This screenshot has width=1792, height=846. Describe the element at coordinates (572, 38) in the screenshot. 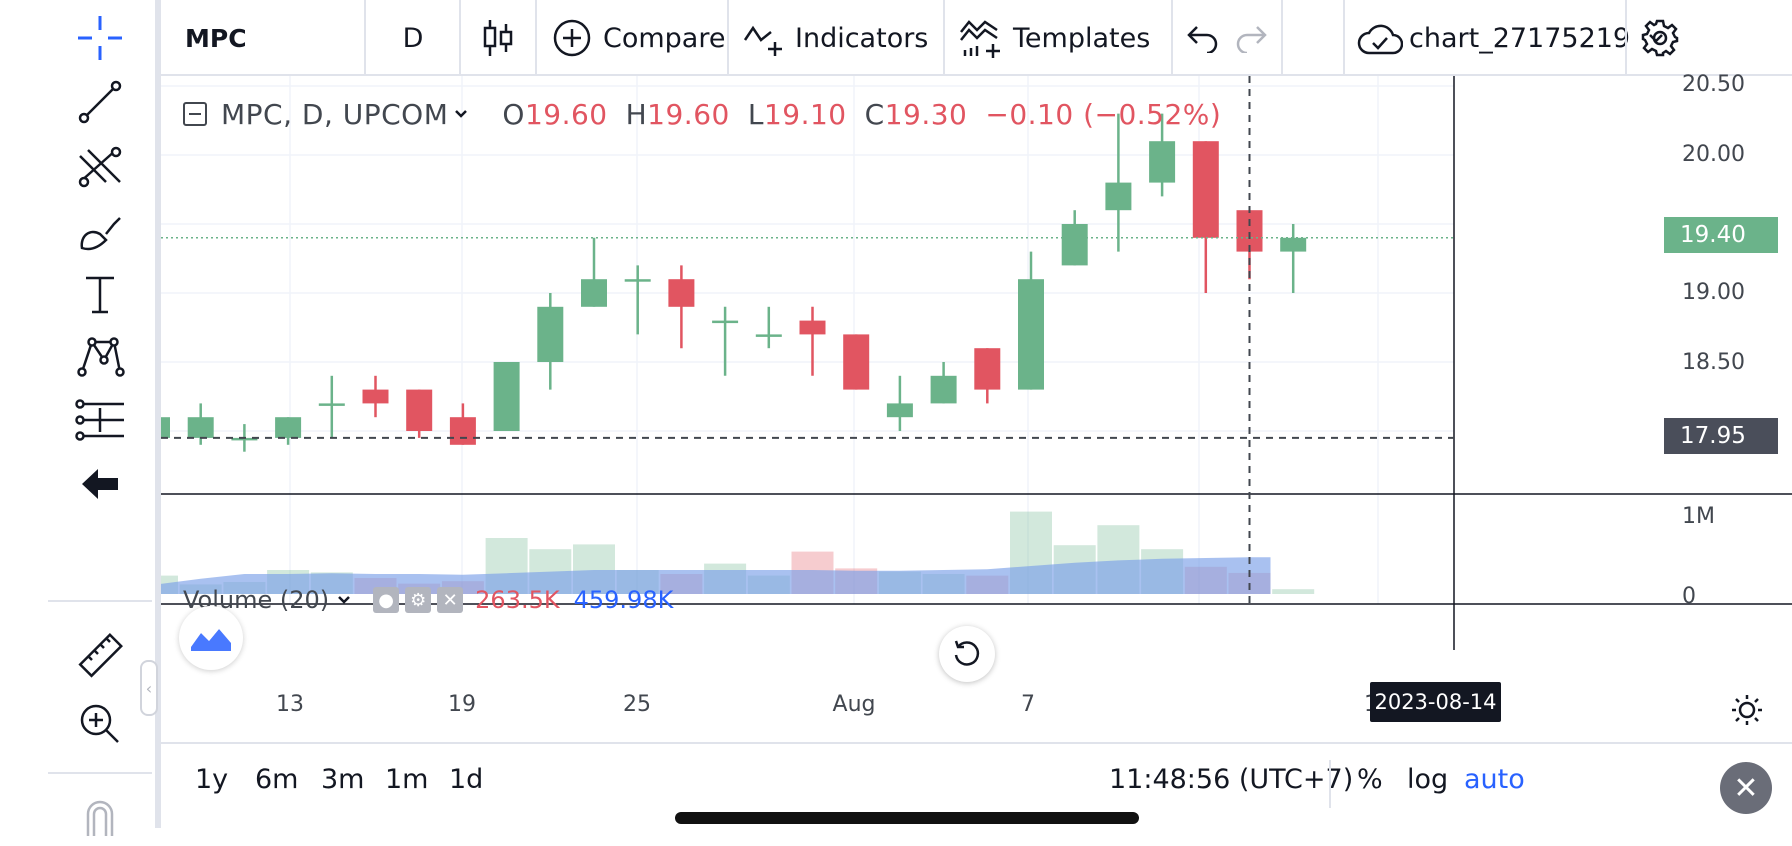

I see `plus-circle-icon` at that location.